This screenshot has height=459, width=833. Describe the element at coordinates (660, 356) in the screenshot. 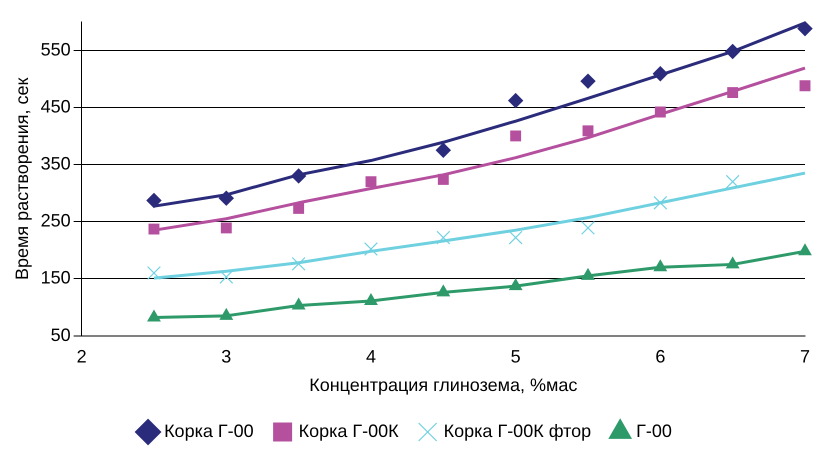

I see `x-tick-label: 6` at that location.